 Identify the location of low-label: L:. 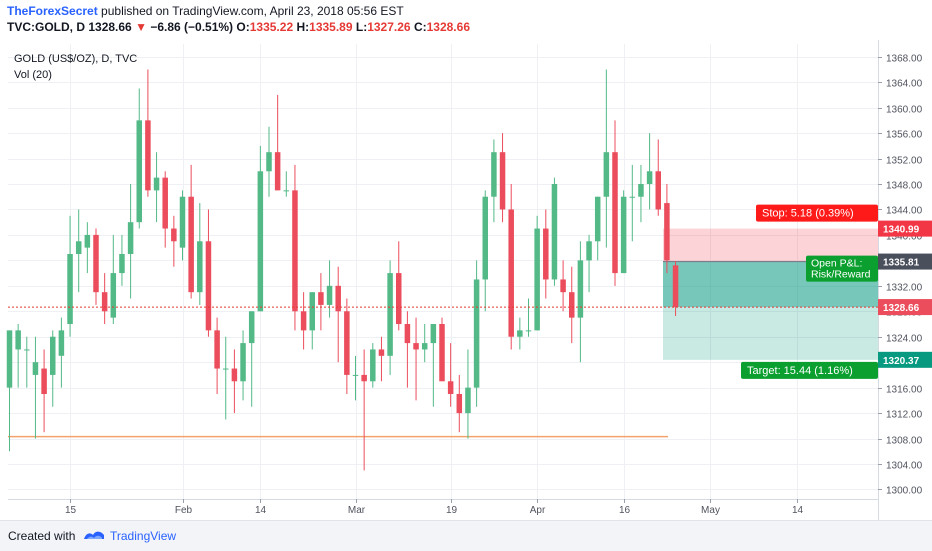
(361, 27).